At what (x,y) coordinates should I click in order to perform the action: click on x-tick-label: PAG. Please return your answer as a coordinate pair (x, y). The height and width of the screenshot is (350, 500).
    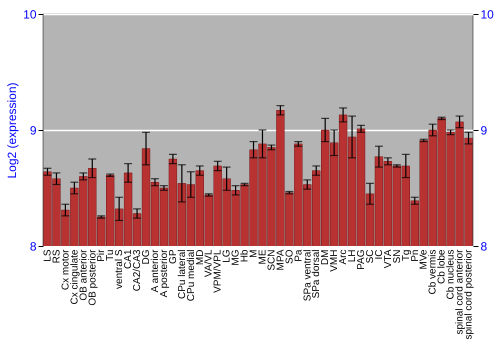
    Looking at the image, I should click on (362, 259).